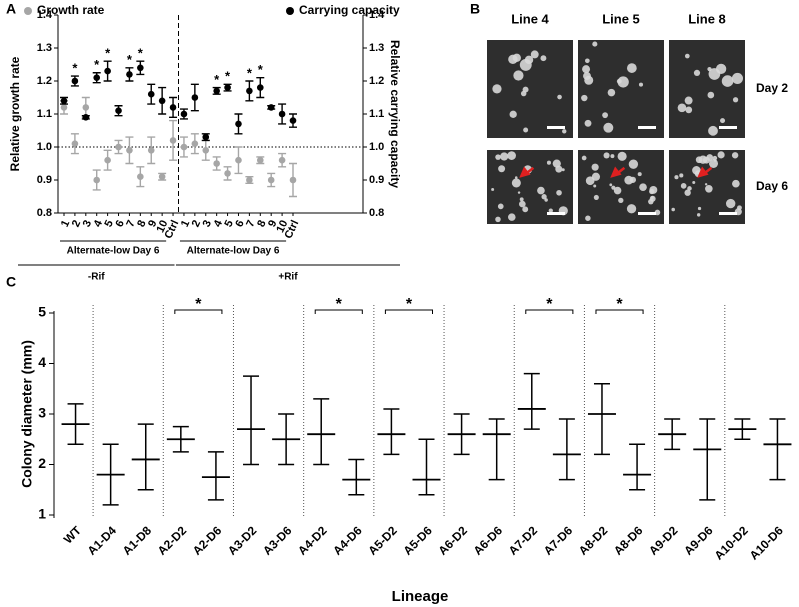 The image size is (799, 607). Describe the element at coordinates (290, 11) in the screenshot. I see `legend-marker` at that location.